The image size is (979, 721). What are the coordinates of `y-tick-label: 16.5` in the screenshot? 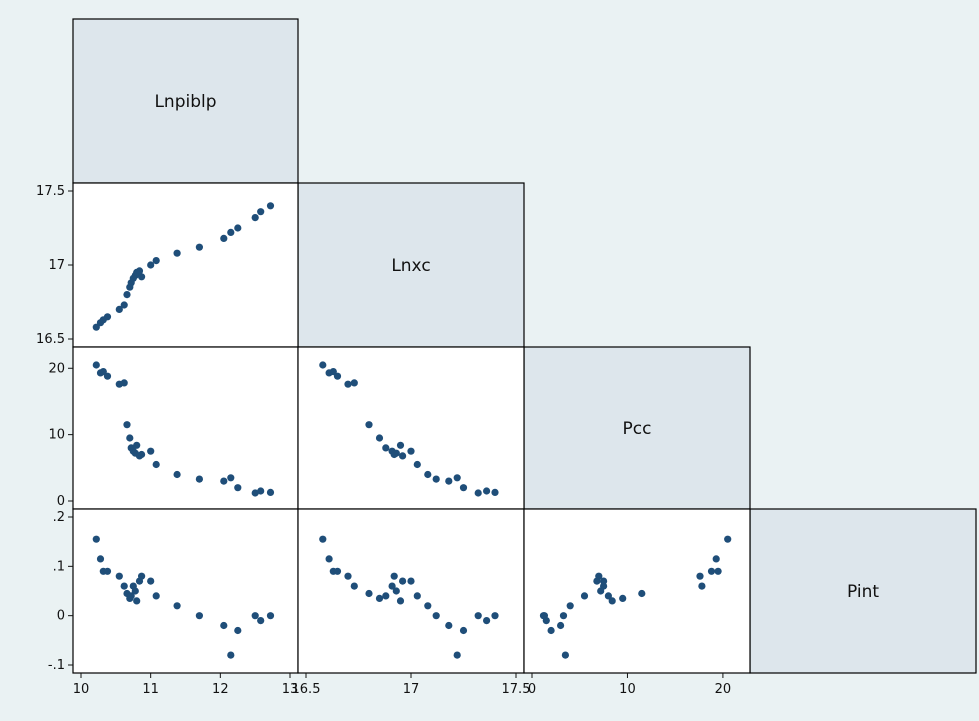 It's located at (50, 339).